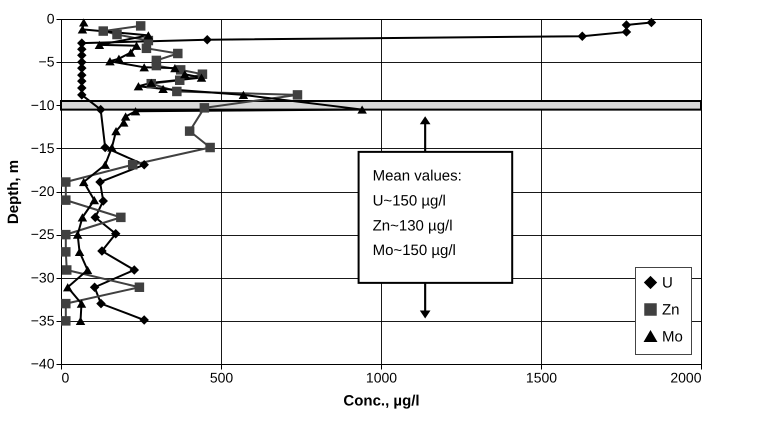 The height and width of the screenshot is (440, 757). Describe the element at coordinates (42, 320) in the screenshot. I see `y-tick-label: −35` at that location.